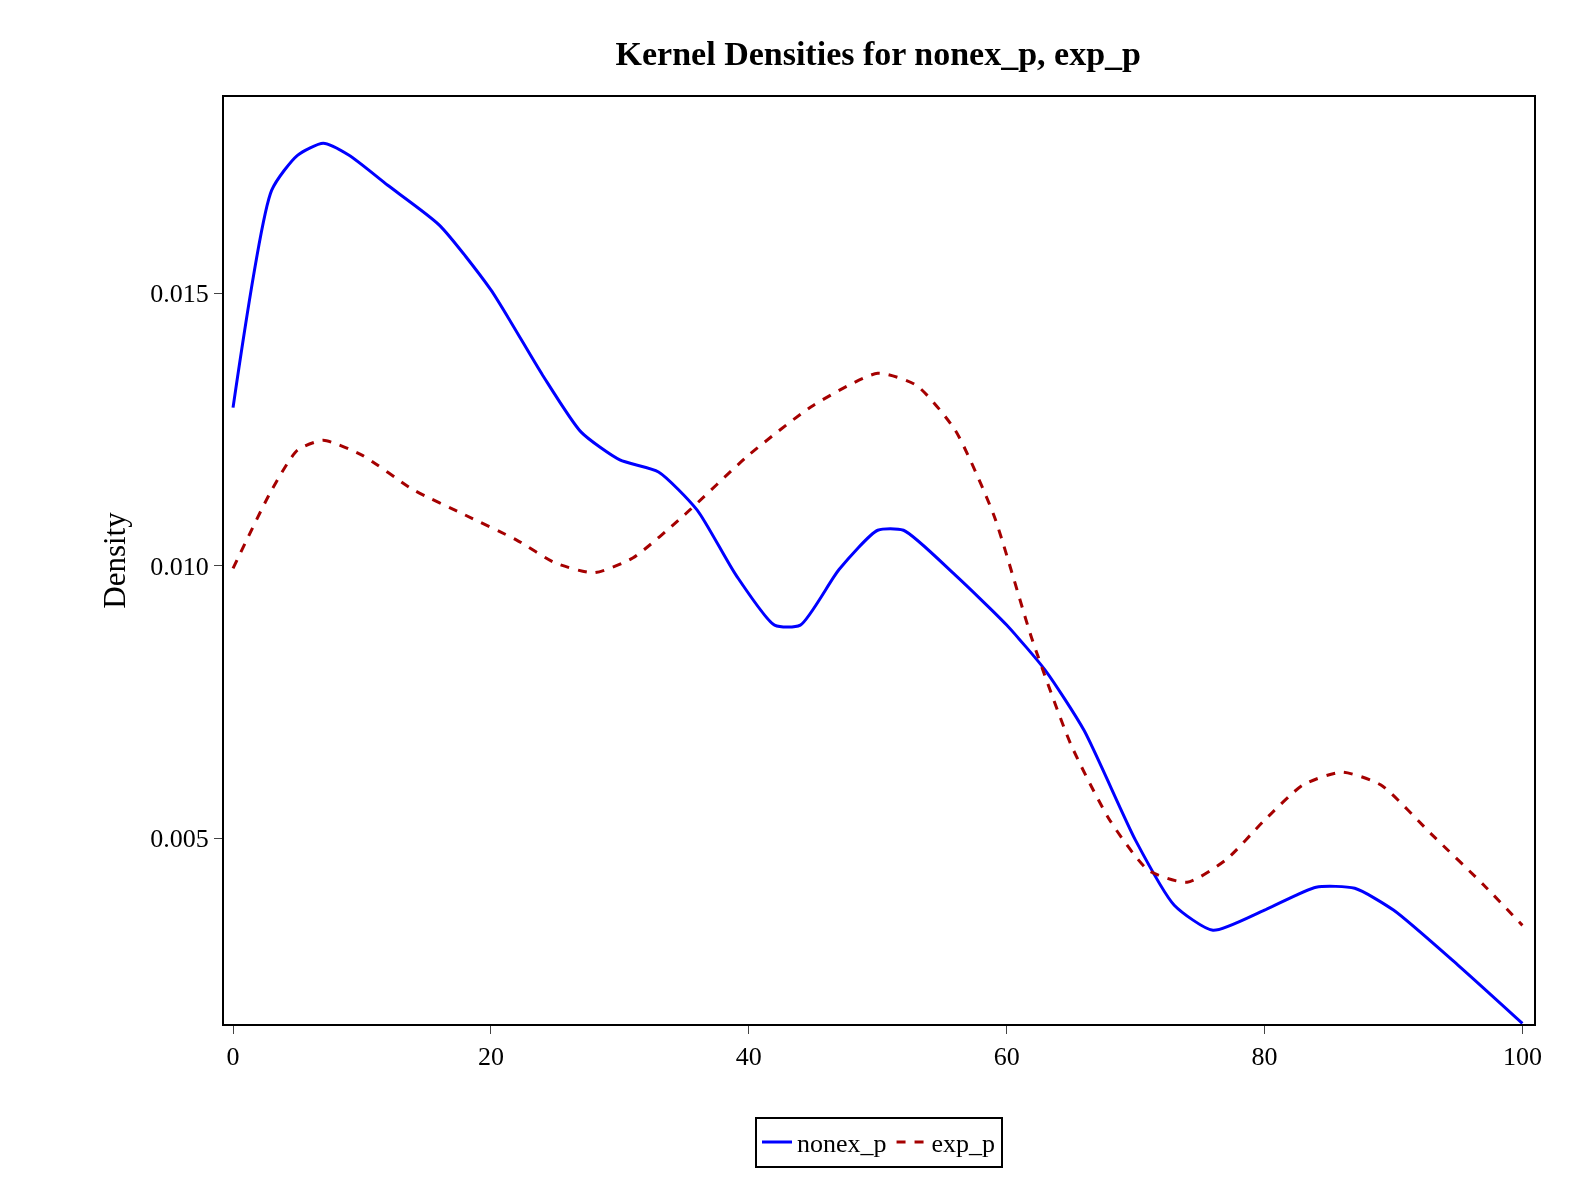 This screenshot has height=1182, width=1574. What do you see at coordinates (179, 839) in the screenshot?
I see `y-tick-label: 0.005` at bounding box center [179, 839].